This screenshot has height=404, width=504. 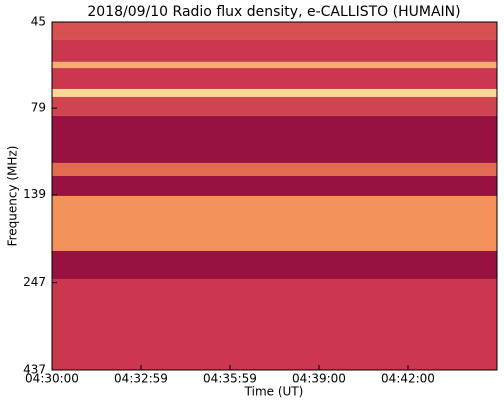 What do you see at coordinates (38, 108) in the screenshot?
I see `y-tick-label: 79` at bounding box center [38, 108].